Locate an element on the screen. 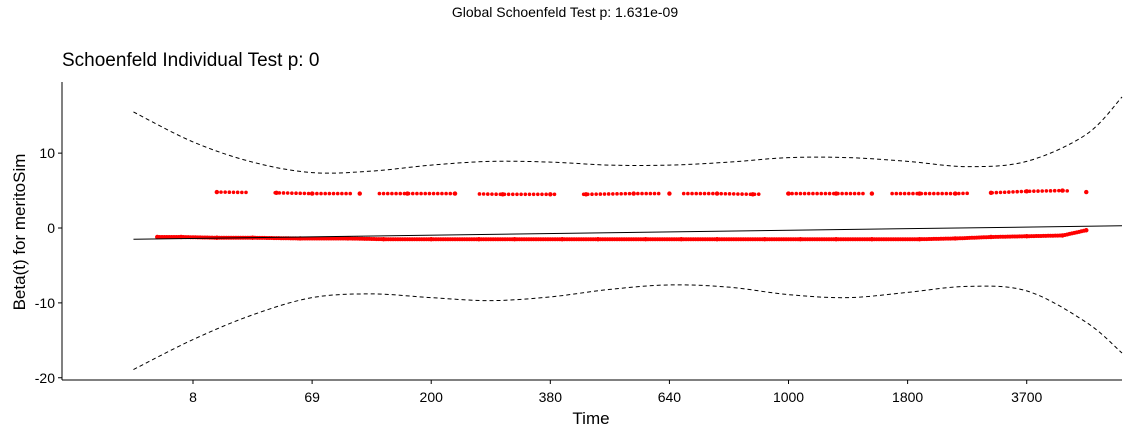  global-test-title: Global Schoenfeld Test p: 1.631e-09 is located at coordinates (565, 12).